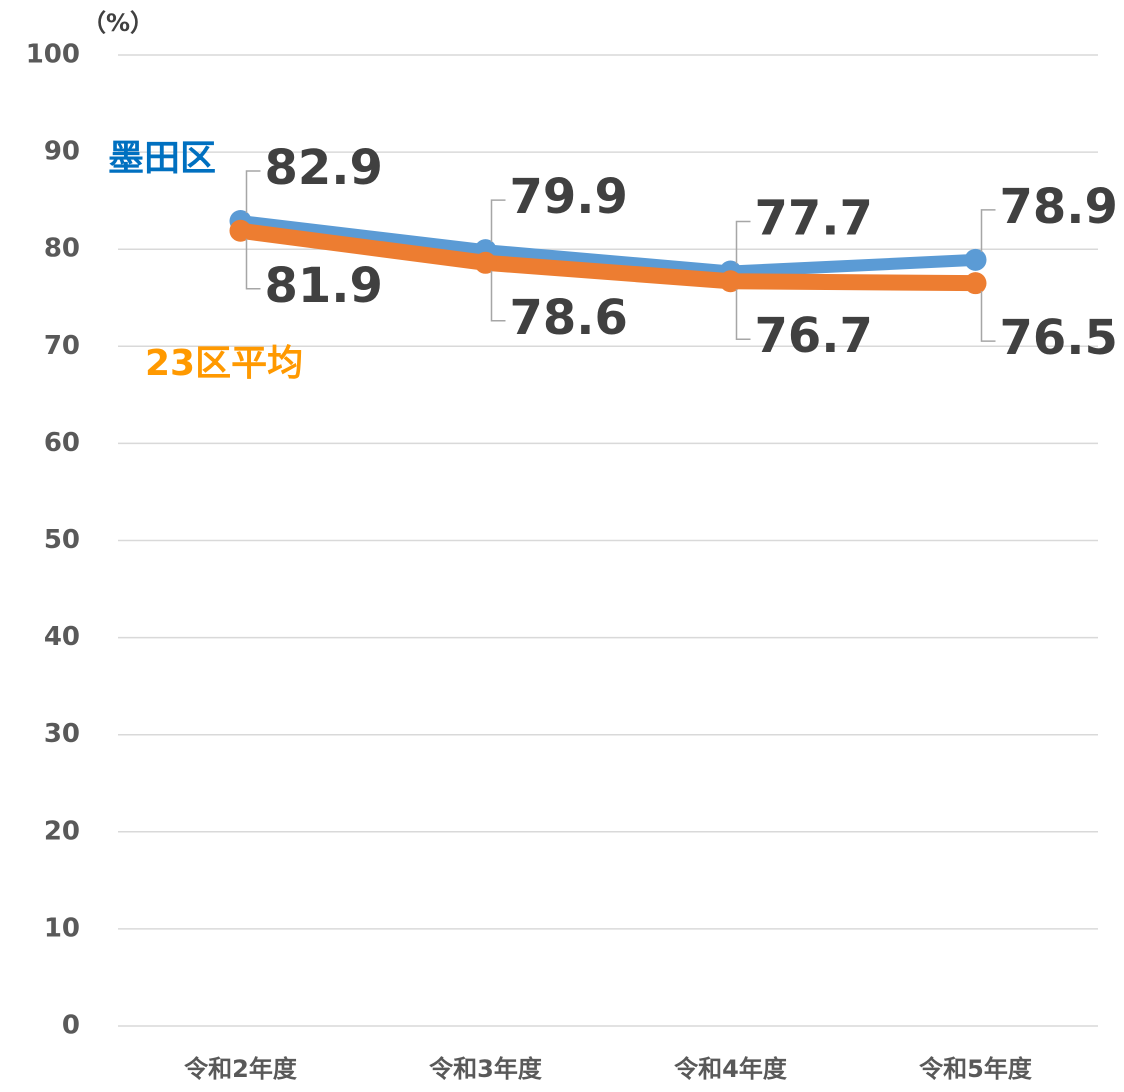 This screenshot has width=1124, height=1092. Describe the element at coordinates (62, 443) in the screenshot. I see `y-tick-label: 60` at that location.